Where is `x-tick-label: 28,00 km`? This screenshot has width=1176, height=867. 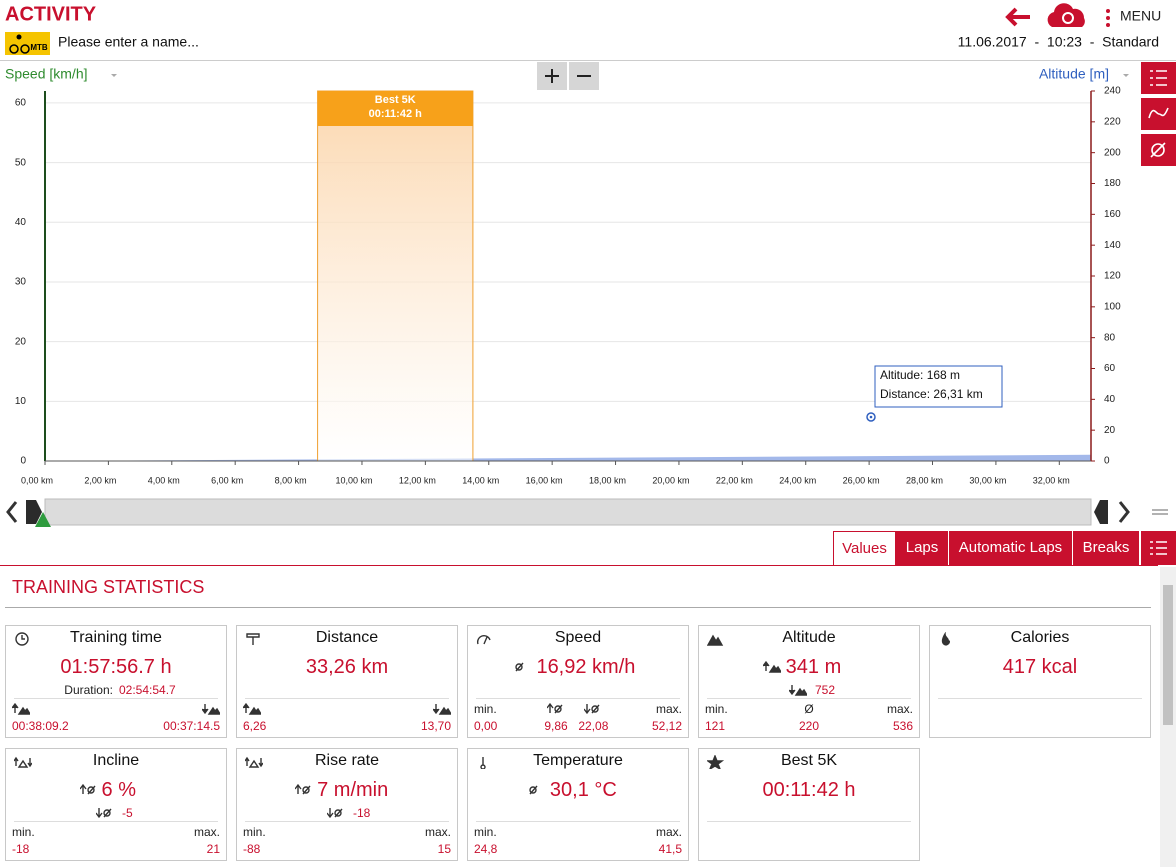 x-tick-label: 28,00 km is located at coordinates (924, 480).